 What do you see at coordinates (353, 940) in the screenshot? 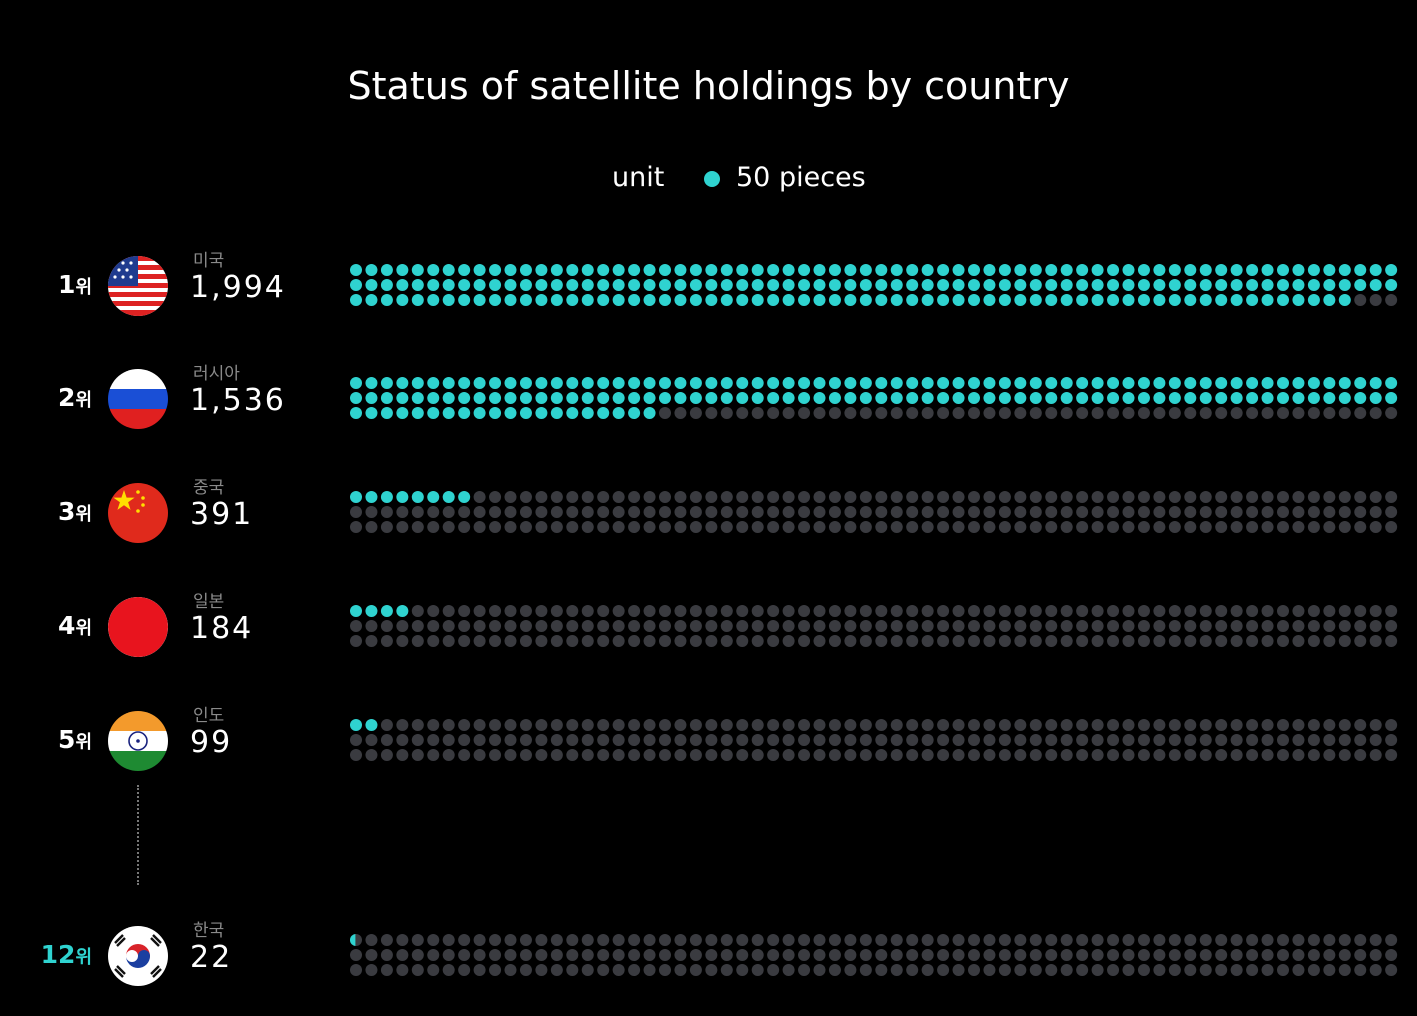
I see `partial-filled-dot` at bounding box center [353, 940].